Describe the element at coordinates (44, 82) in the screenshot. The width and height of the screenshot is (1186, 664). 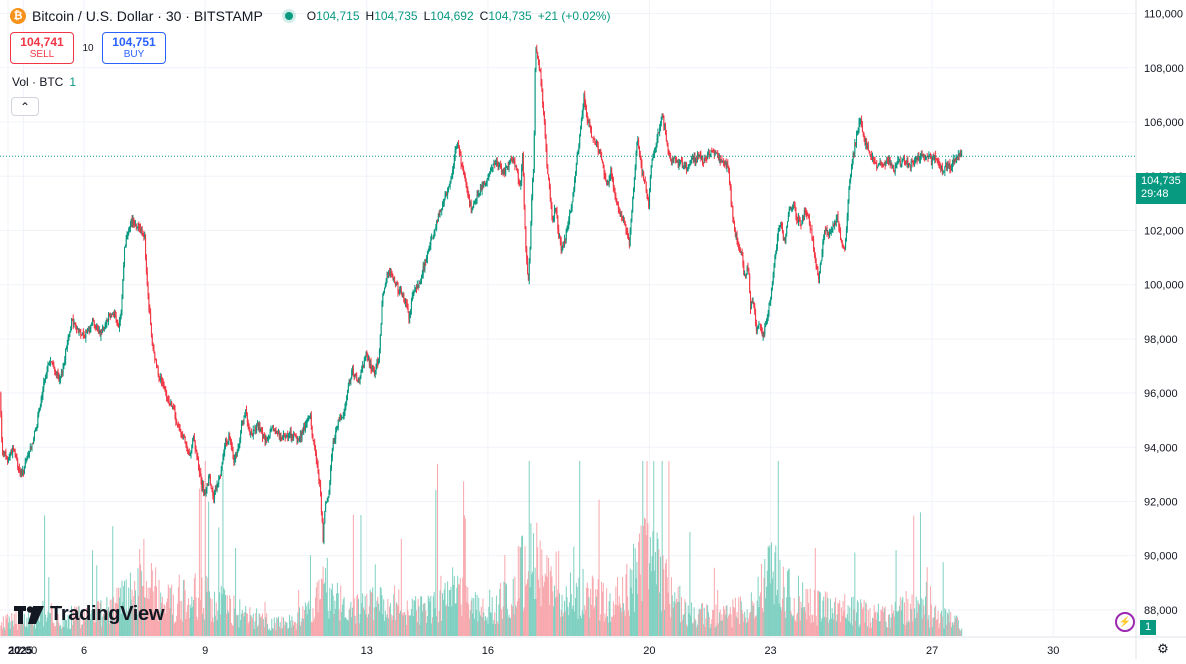
I see `volume-legend: Vol · BTC 1` at that location.